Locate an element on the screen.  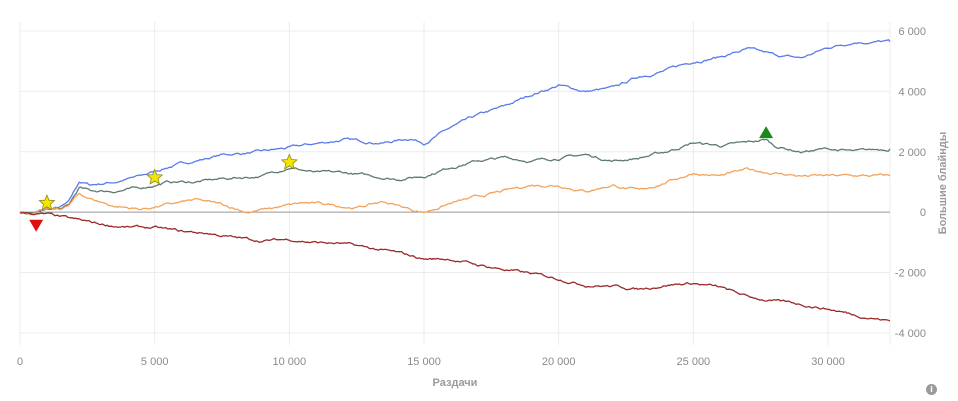
x-tick-label: 10 000 is located at coordinates (290, 362).